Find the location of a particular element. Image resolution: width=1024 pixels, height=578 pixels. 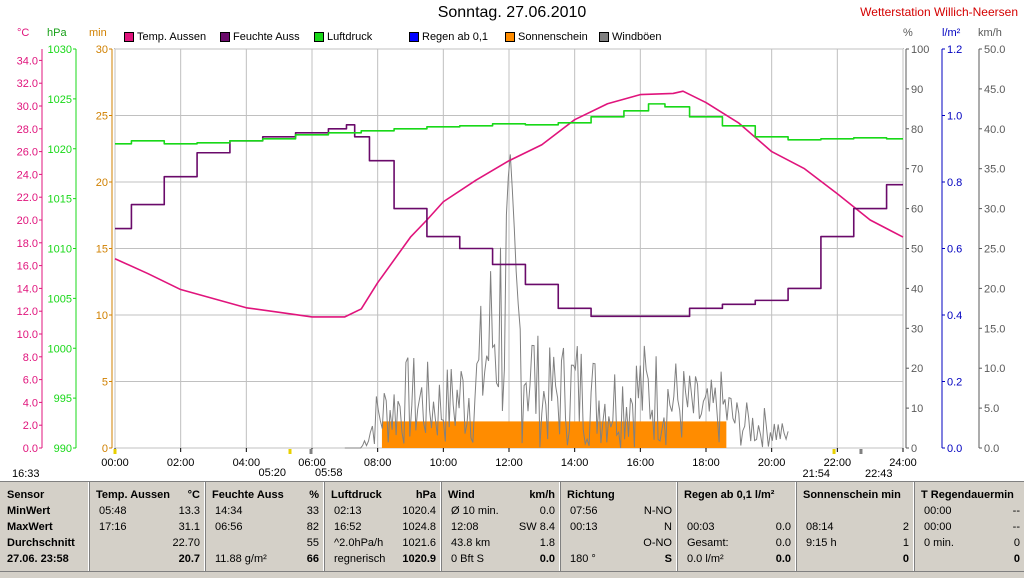

stats-value: 55 is located at coordinates (312, 543).